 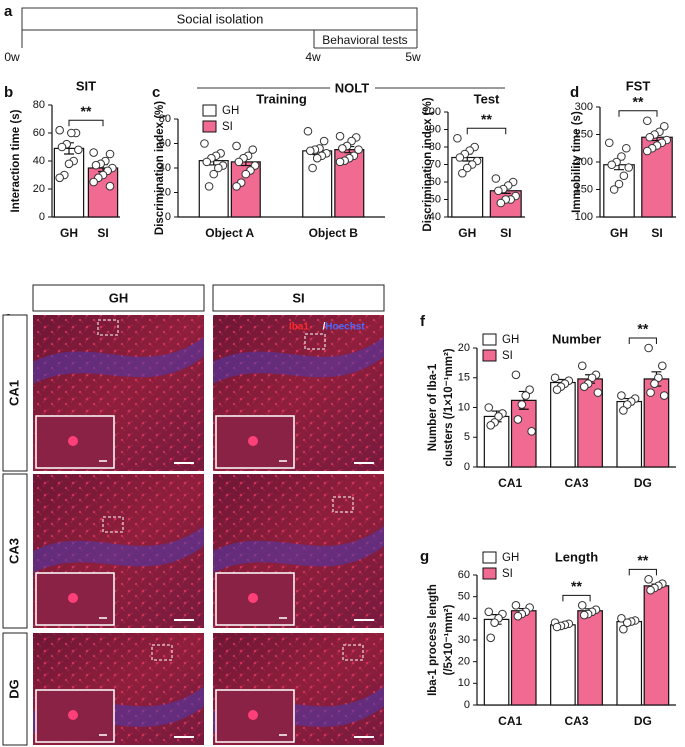 I want to click on y-tick-label: 70, so click(x=435, y=164).